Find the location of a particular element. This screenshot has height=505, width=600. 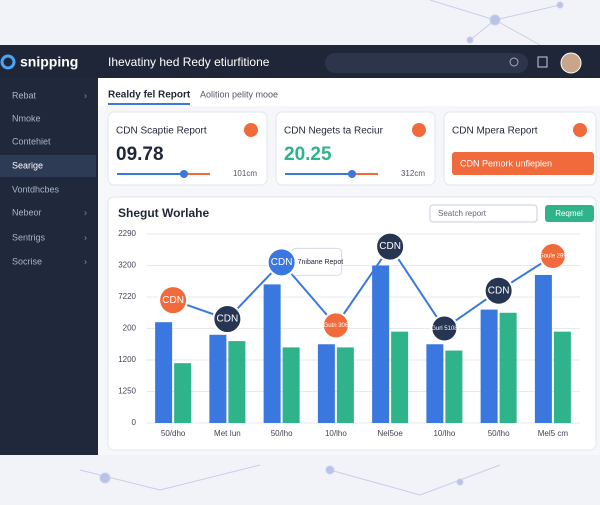

y-tick-label: 1250 is located at coordinates (127, 391).